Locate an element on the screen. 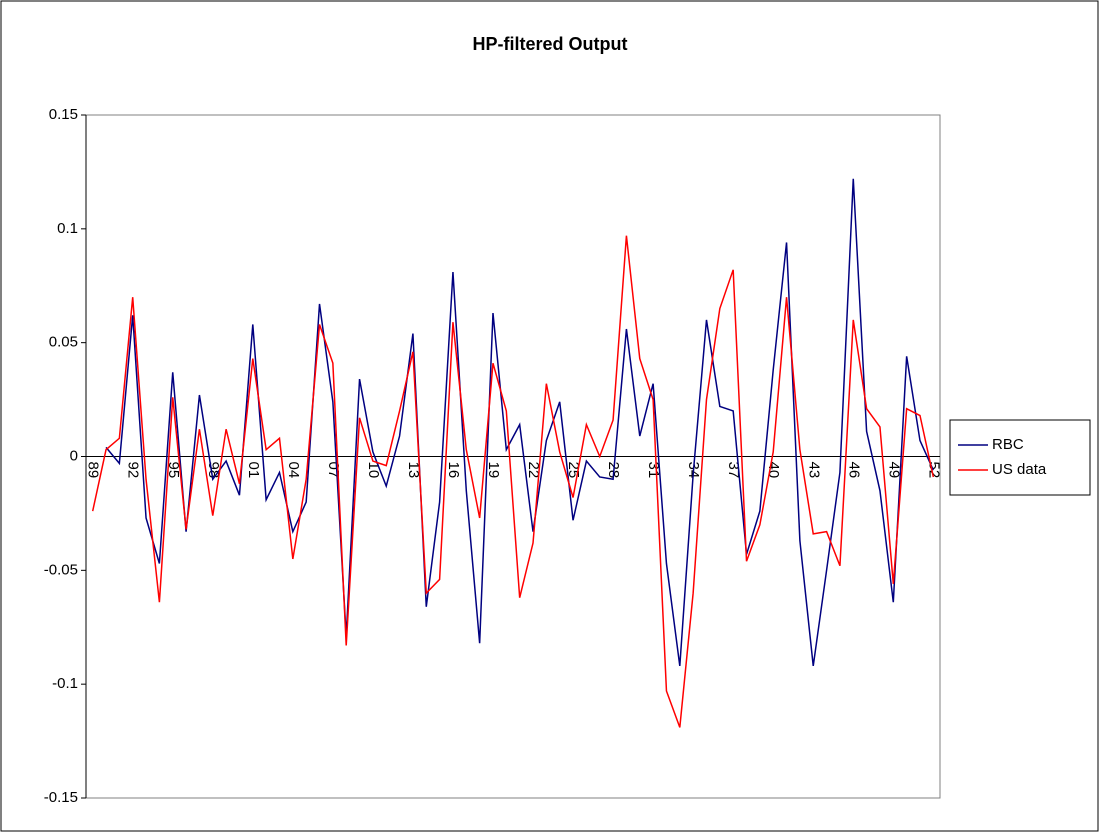 This screenshot has width=1100, height=833. y-tick-label: -0.05 is located at coordinates (61, 569).